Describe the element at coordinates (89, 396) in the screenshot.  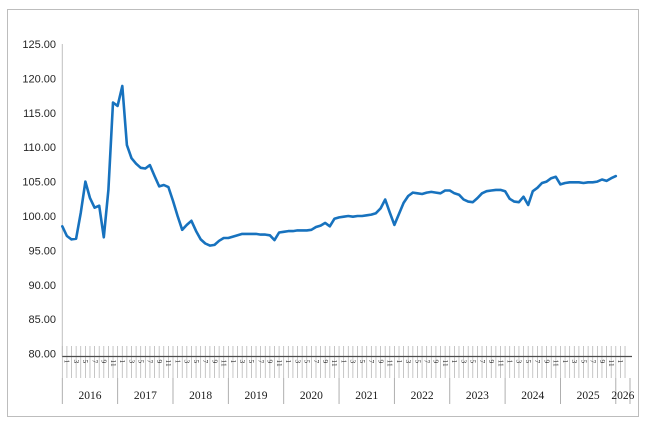
I see `year-label: 2016` at that location.